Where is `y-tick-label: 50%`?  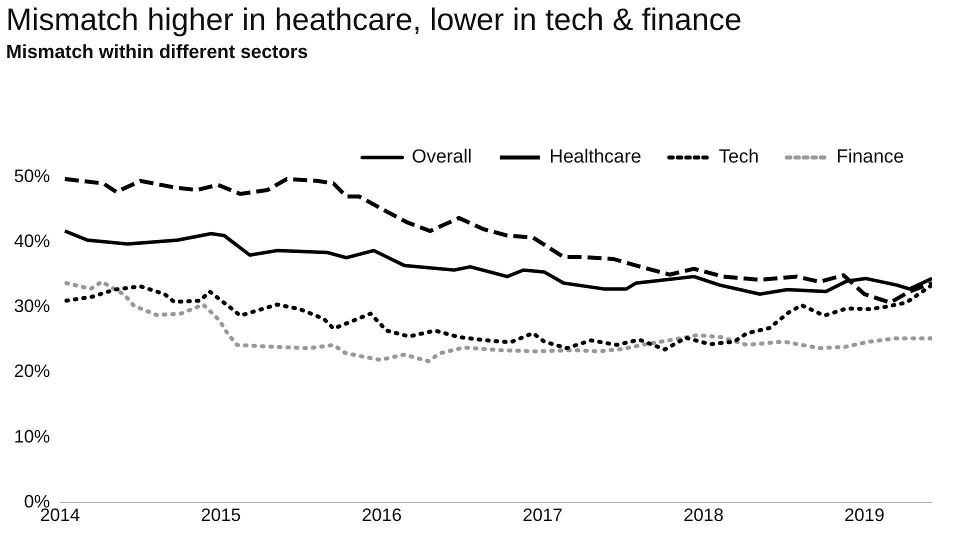 y-tick-label: 50% is located at coordinates (32, 176).